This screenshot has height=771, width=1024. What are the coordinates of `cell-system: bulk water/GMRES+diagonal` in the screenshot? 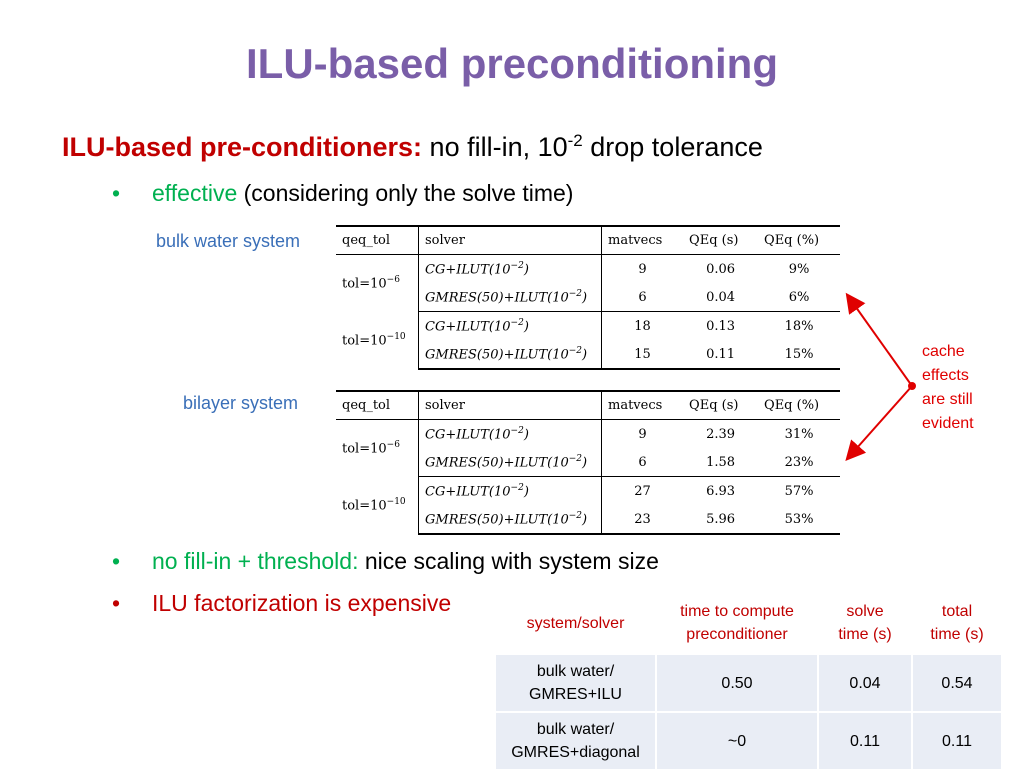 It's located at (575, 741).